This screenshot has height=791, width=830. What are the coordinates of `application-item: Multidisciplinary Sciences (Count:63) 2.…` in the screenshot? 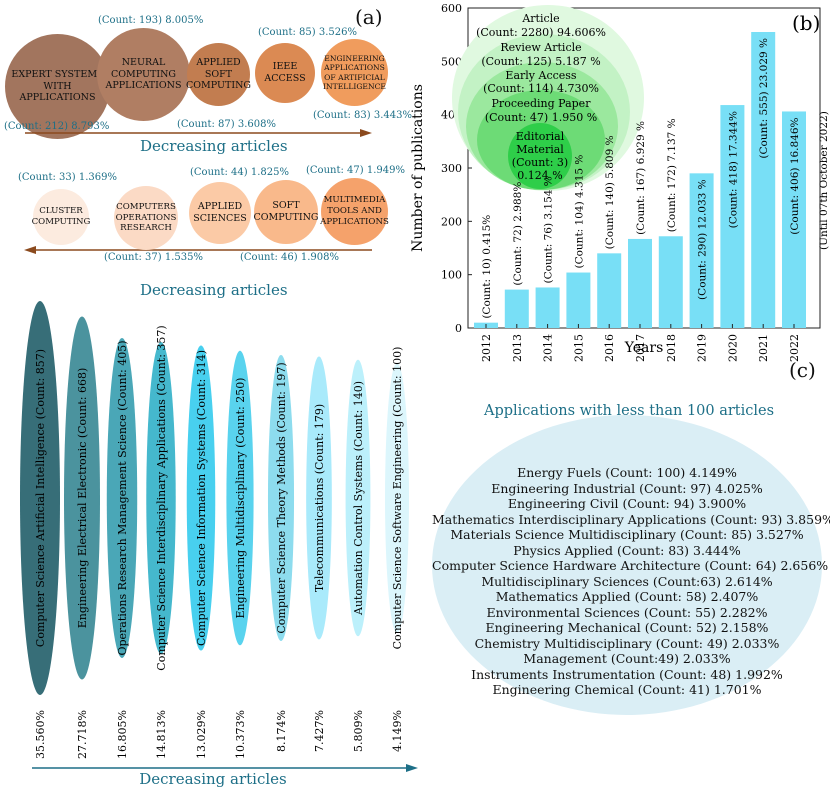 It's located at (627, 581).